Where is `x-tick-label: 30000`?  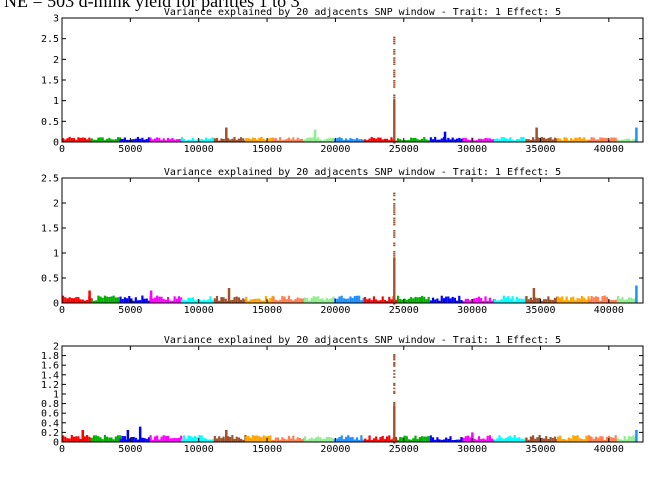 x-tick-label: 30000 is located at coordinates (472, 310).